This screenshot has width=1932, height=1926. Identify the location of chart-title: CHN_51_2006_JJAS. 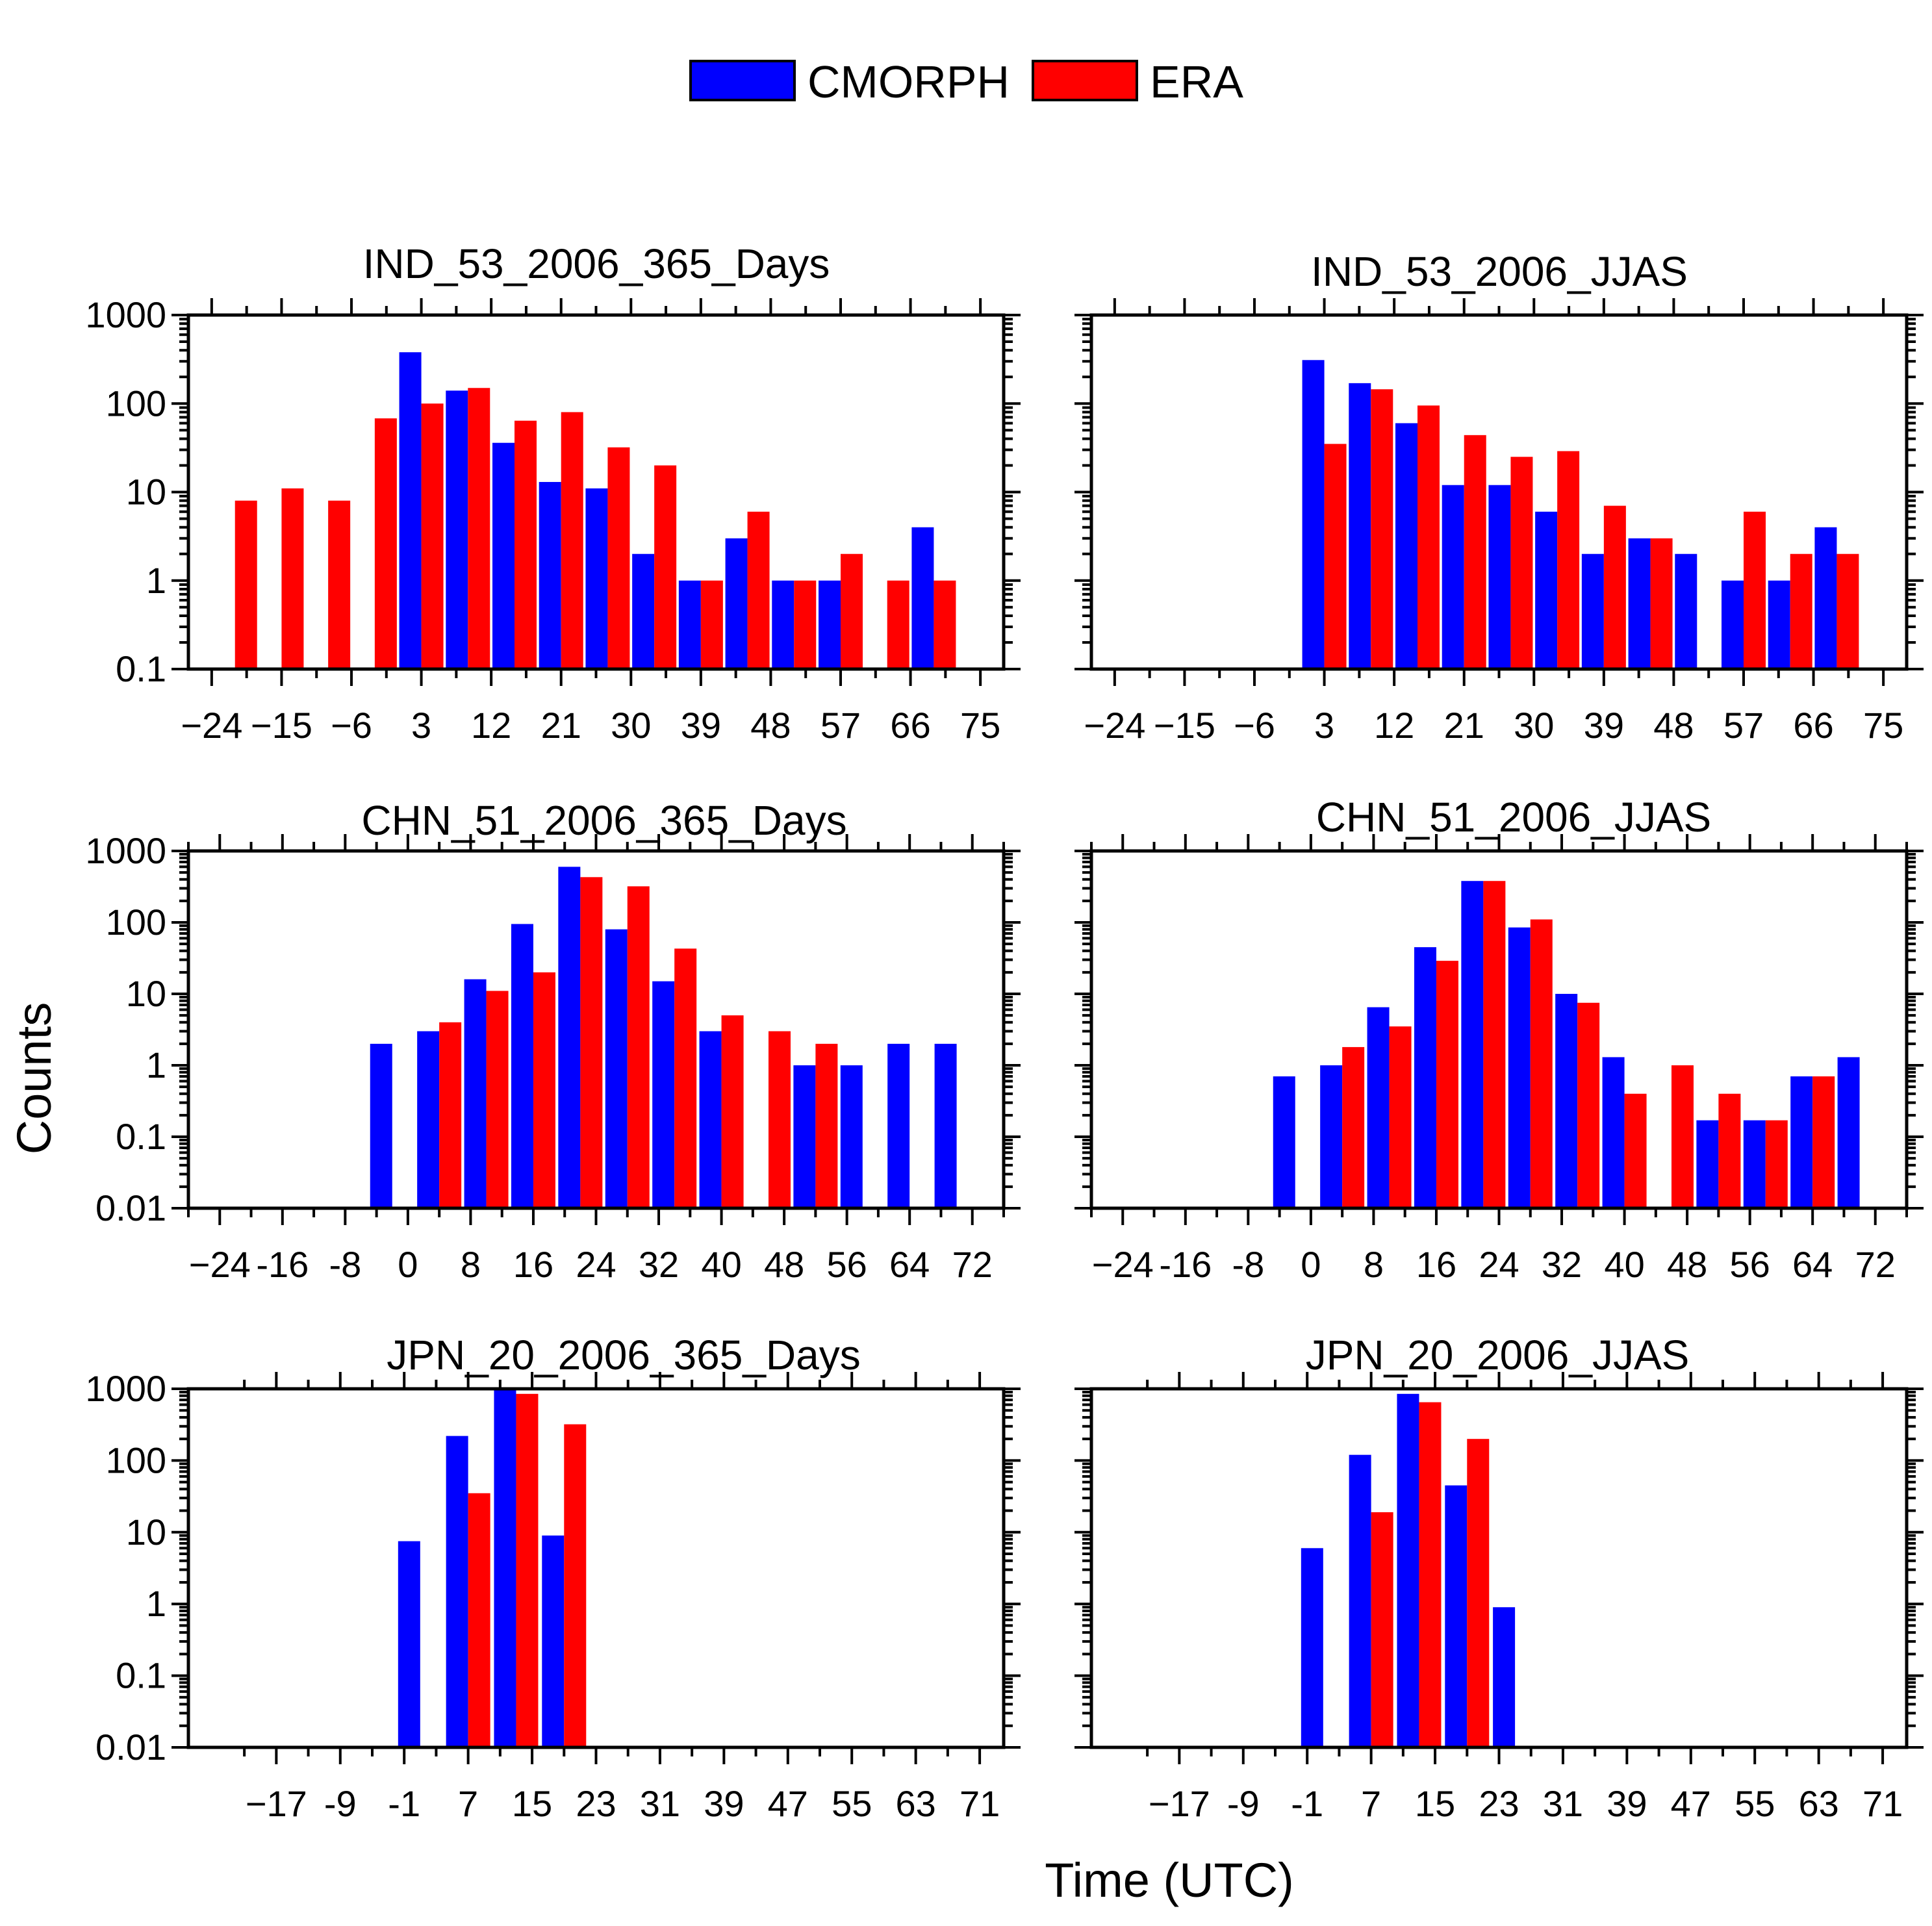
(1513, 817).